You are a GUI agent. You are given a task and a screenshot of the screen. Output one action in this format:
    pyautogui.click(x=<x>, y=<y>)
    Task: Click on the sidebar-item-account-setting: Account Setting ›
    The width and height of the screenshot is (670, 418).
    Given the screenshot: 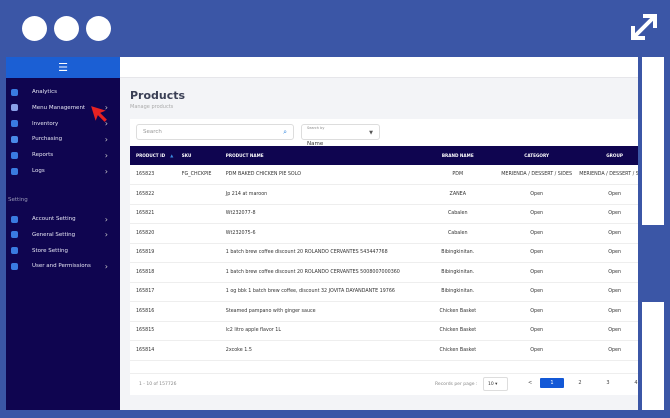 What is the action you would take?
    pyautogui.click(x=63, y=219)
    